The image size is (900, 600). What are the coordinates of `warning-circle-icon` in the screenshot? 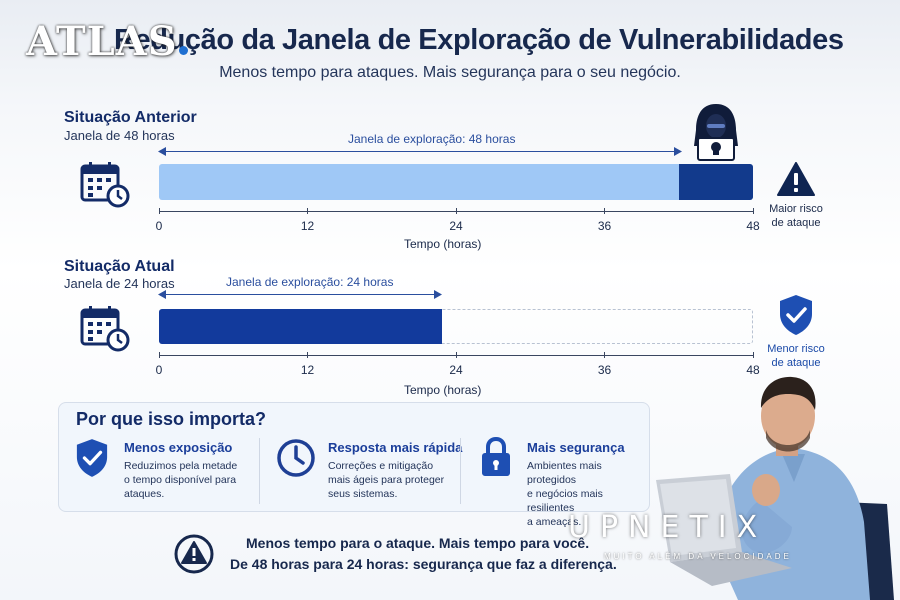 It's located at (194, 554).